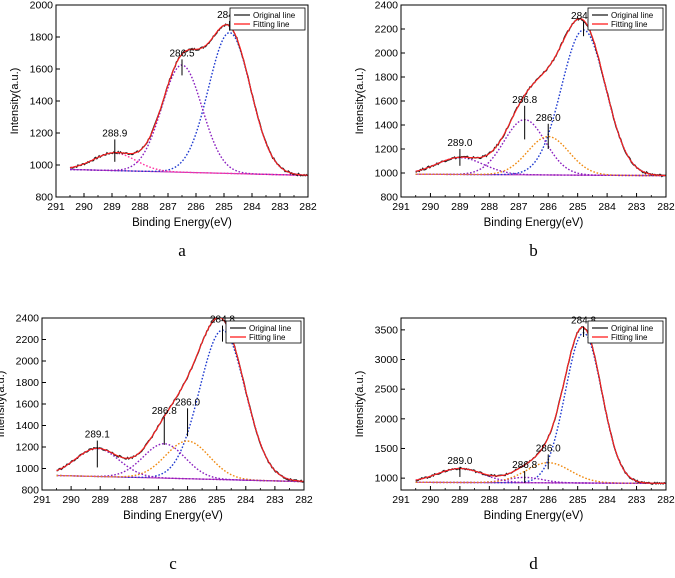 The height and width of the screenshot is (578, 675). What do you see at coordinates (387, 449) in the screenshot?
I see `y-tick-label: 1500` at bounding box center [387, 449].